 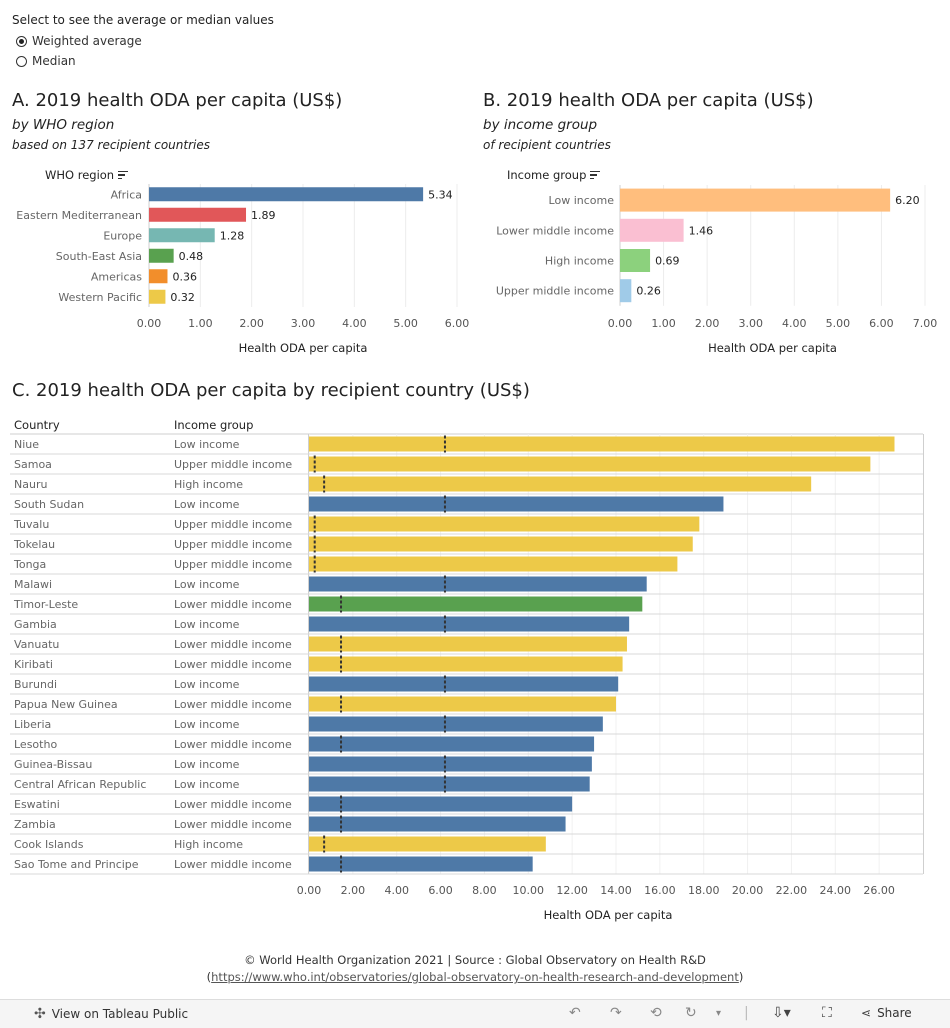 What do you see at coordinates (719, 1013) in the screenshot?
I see `refresh-dropdown-icon: ▾` at bounding box center [719, 1013].